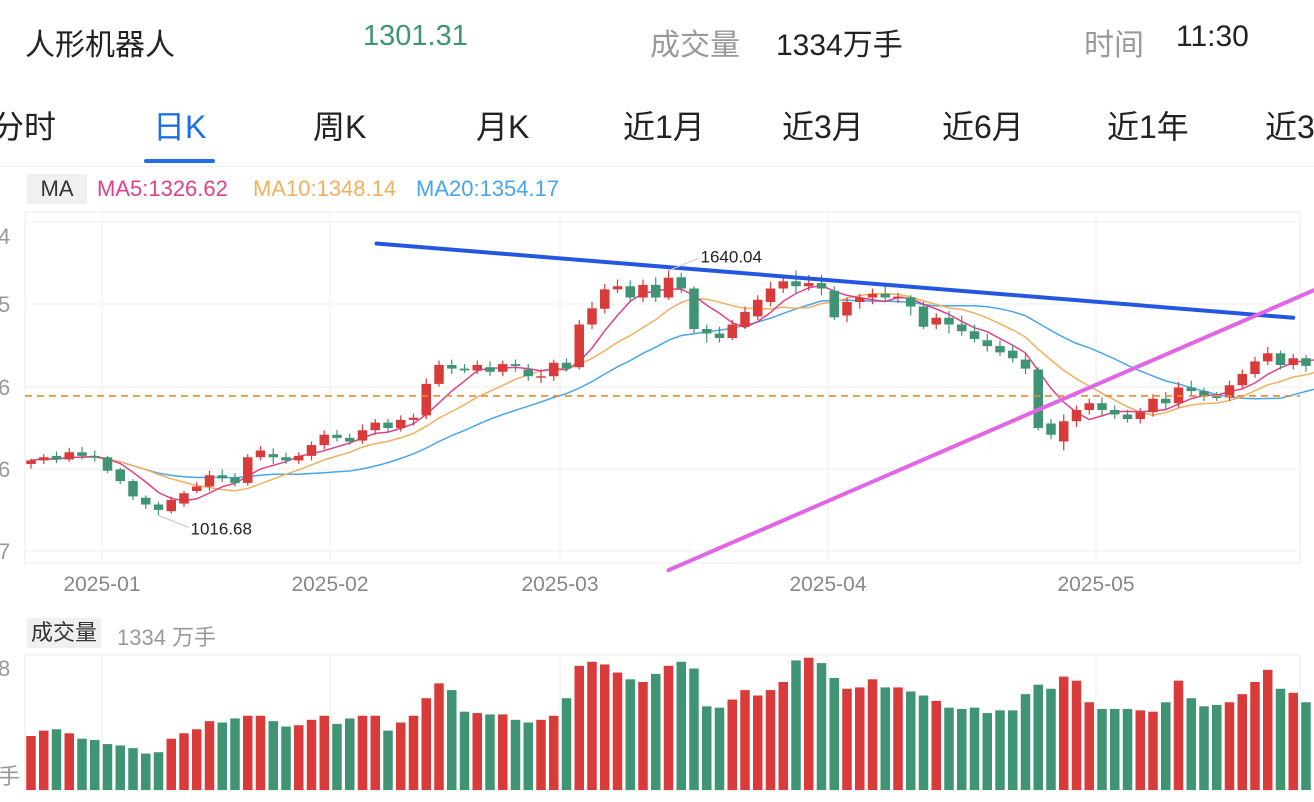 This screenshot has width=1314, height=802. I want to click on y-tick-label: 5, so click(5, 304).